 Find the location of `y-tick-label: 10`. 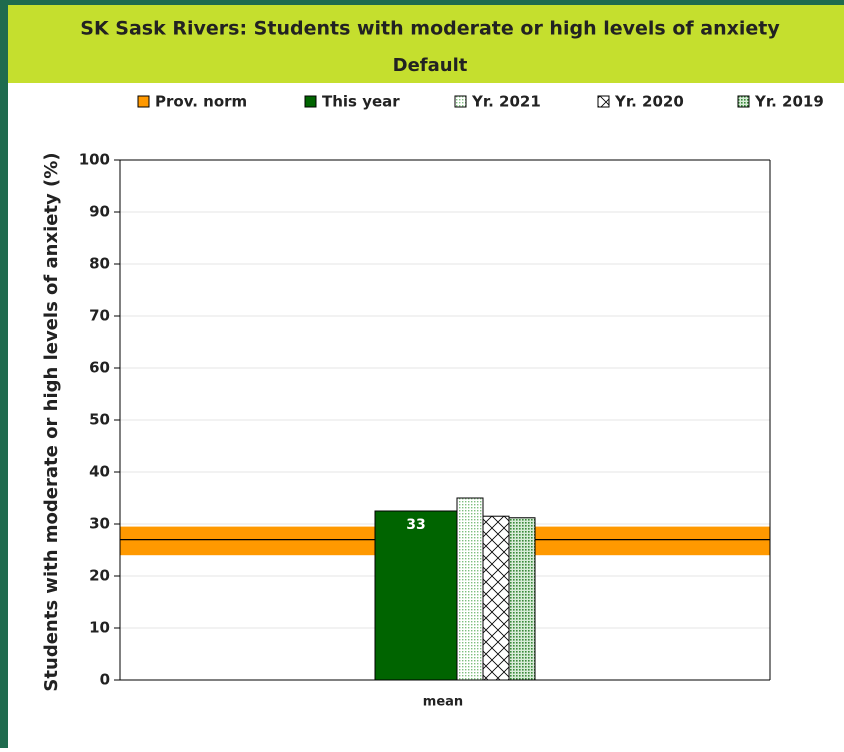

y-tick-label: 10 is located at coordinates (99, 628).